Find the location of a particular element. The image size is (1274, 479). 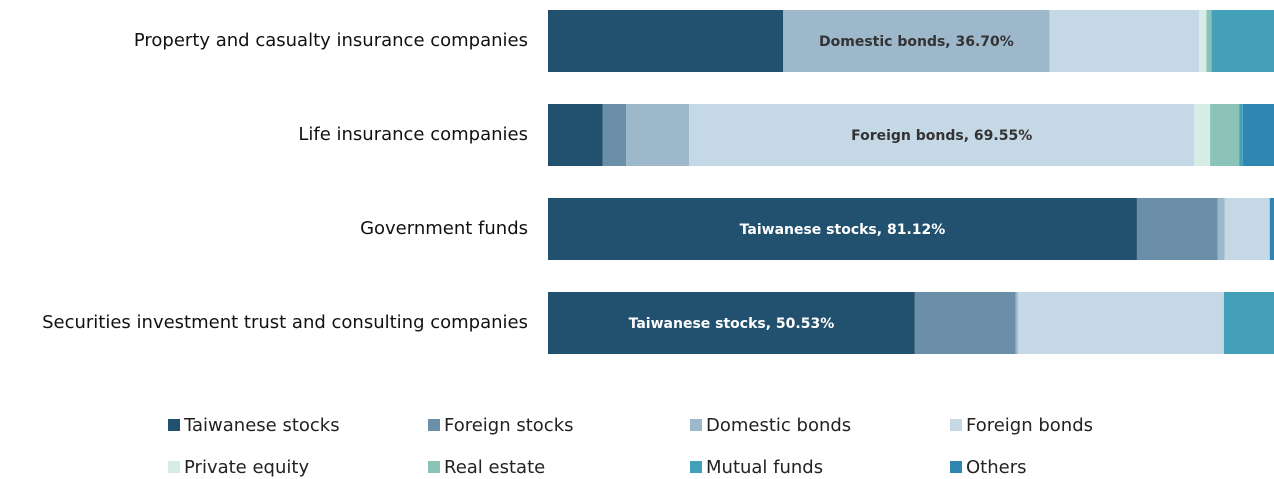

legend-label: Mutual funds is located at coordinates (764, 467).